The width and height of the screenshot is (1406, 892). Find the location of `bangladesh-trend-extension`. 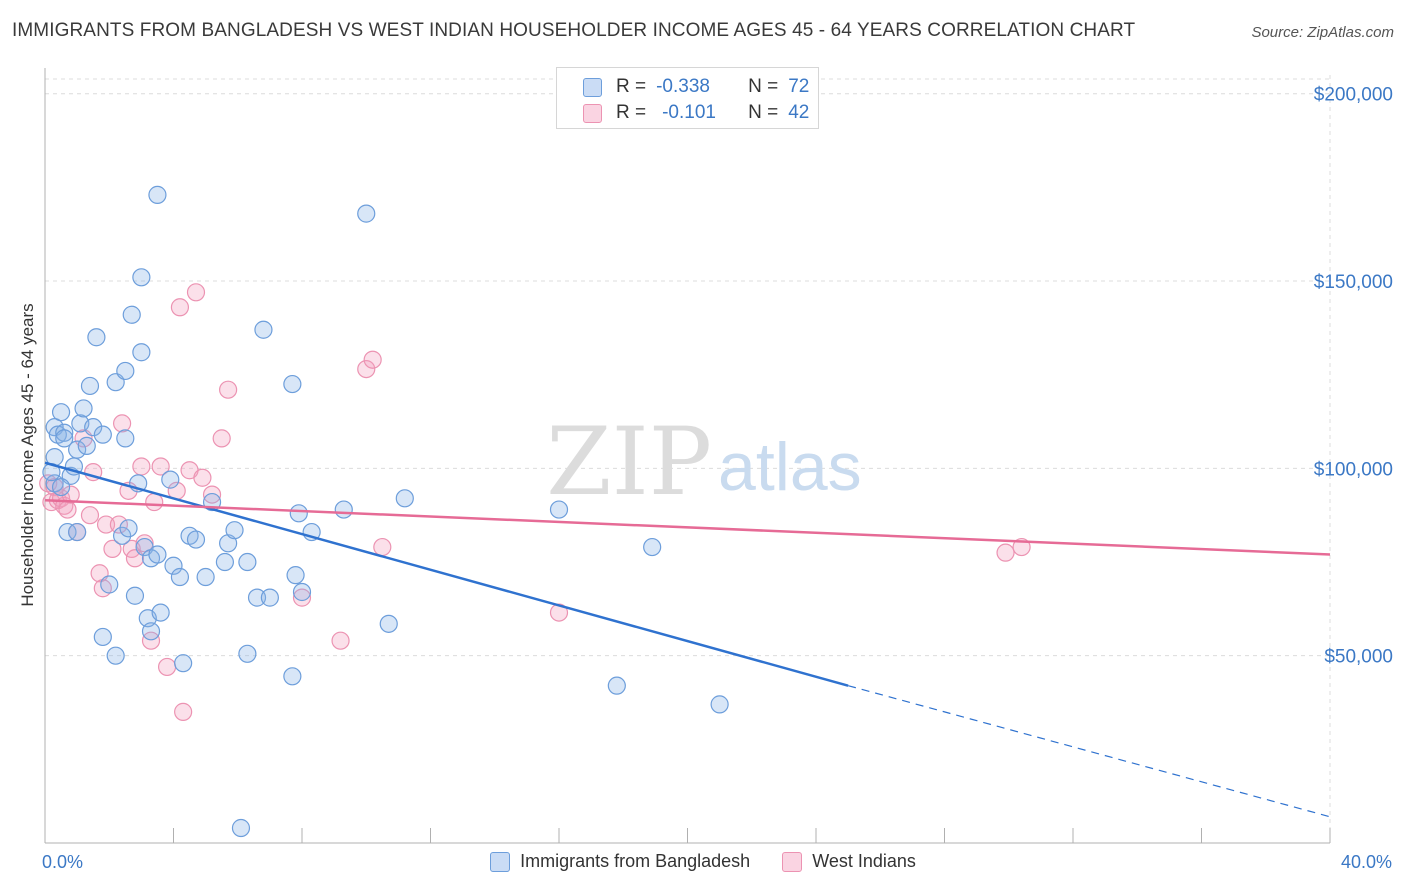

bangladesh-trend-extension is located at coordinates (1089, 751).